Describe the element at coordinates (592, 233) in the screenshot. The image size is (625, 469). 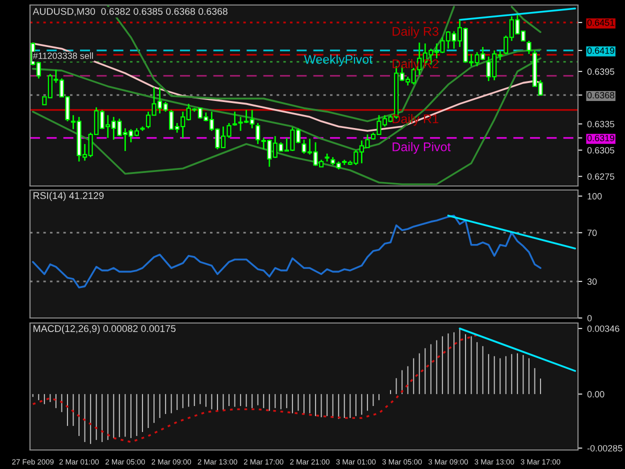
I see `y-tick-label: 70` at that location.